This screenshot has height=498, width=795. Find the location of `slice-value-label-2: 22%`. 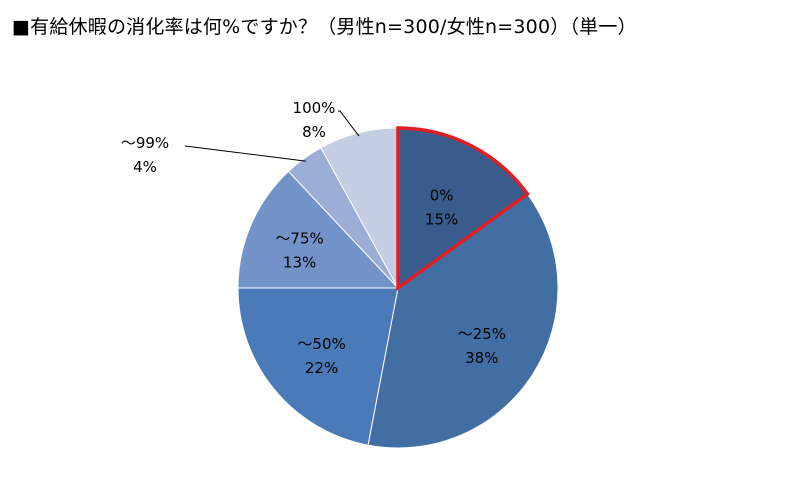

slice-value-label-2: 22% is located at coordinates (321, 368).